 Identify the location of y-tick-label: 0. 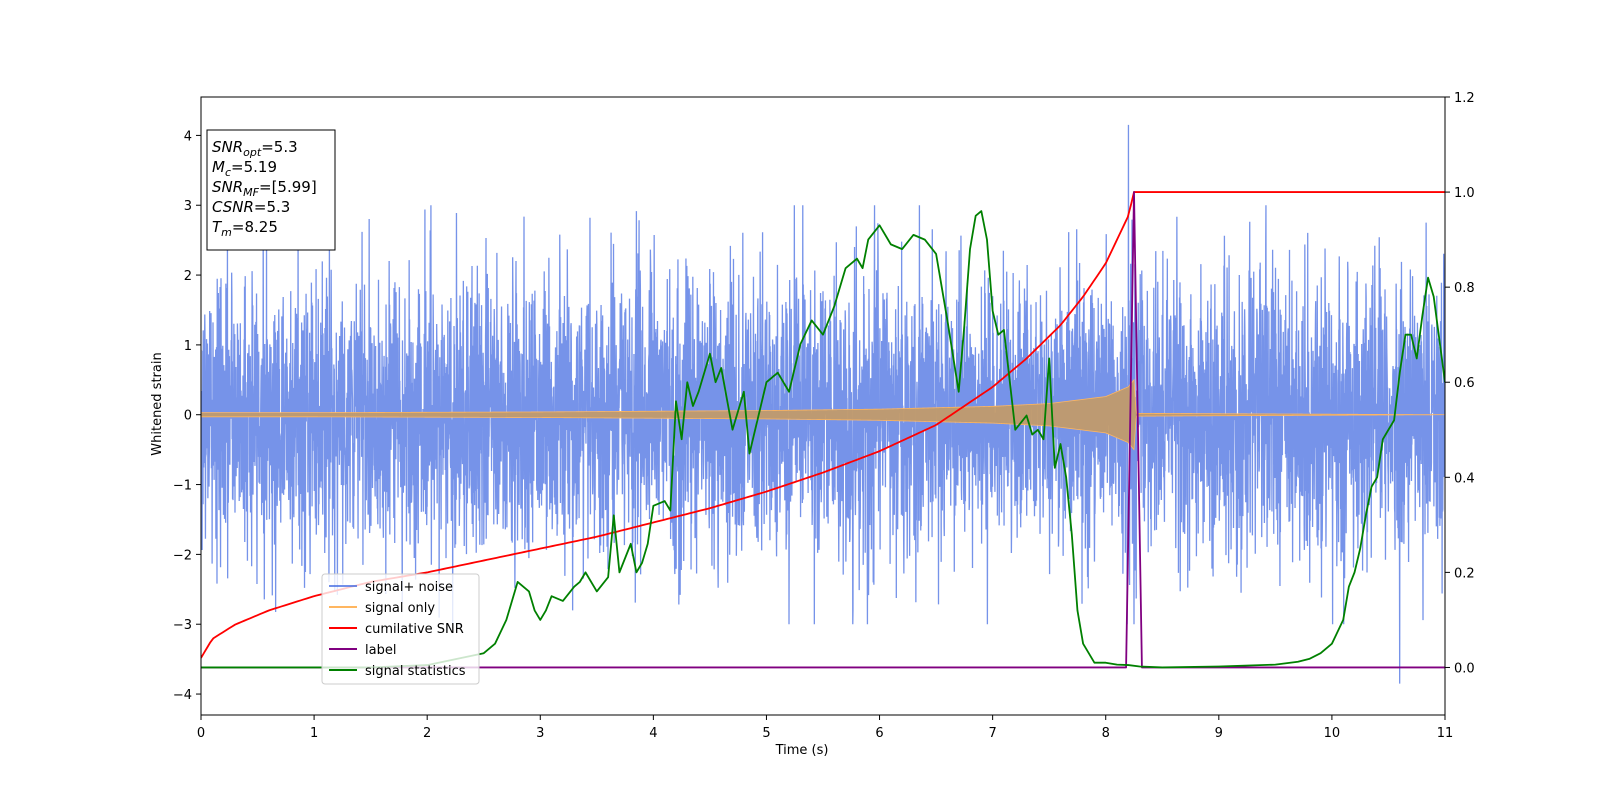
(188, 416).